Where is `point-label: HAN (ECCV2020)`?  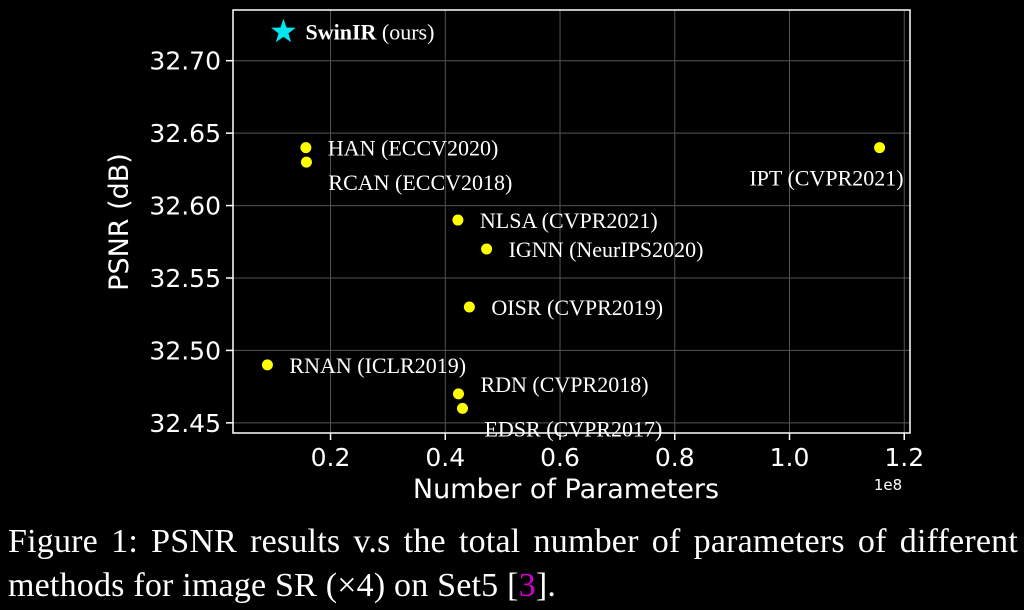 point-label: HAN (ECCV2020) is located at coordinates (413, 148).